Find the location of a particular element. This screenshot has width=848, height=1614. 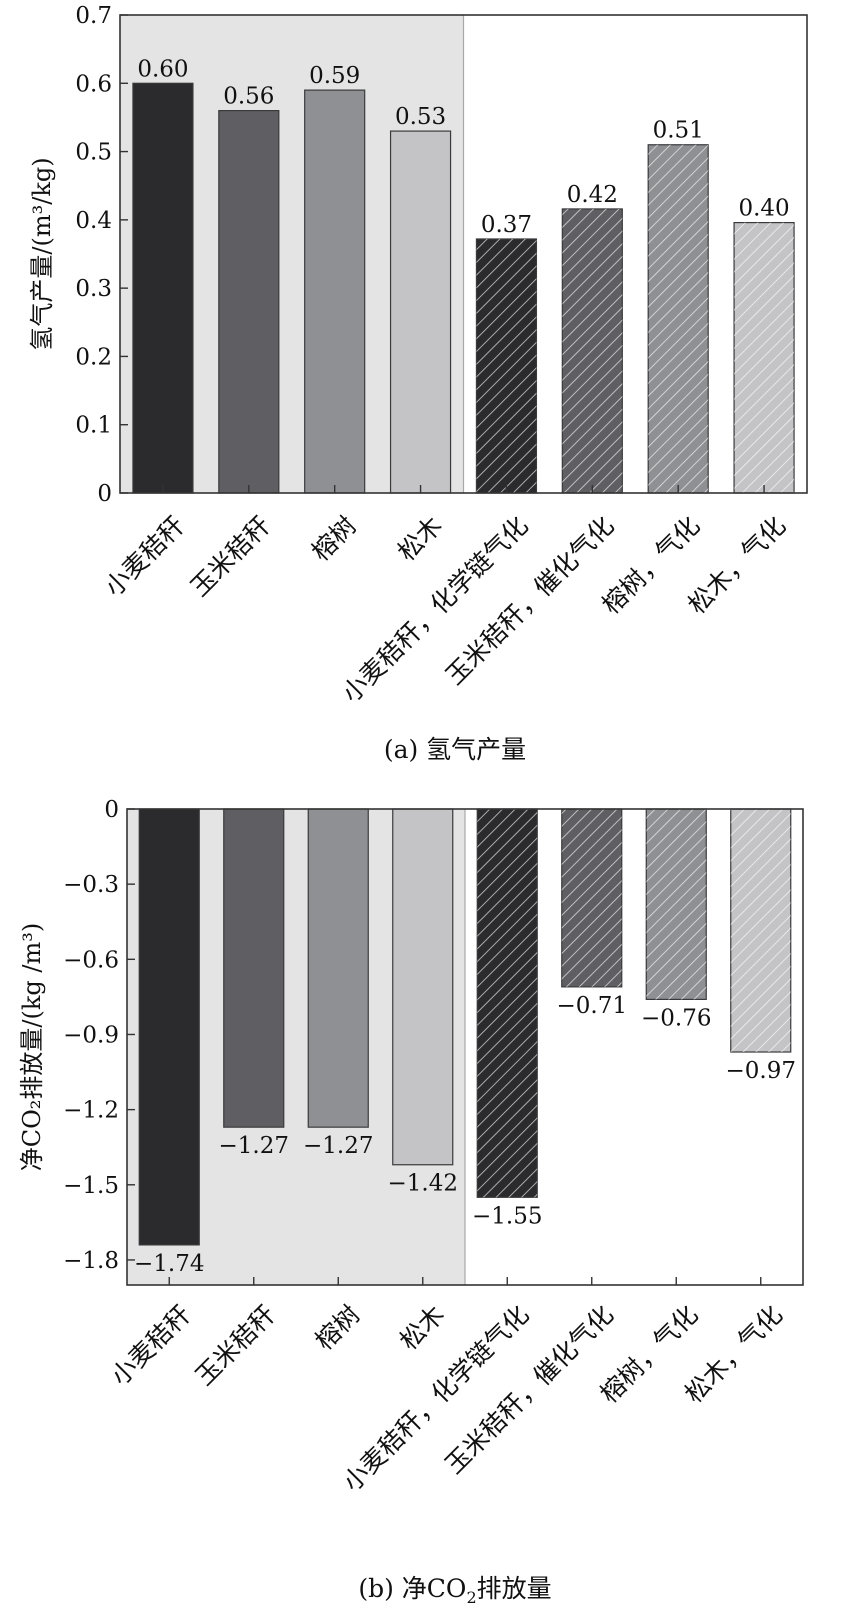

chart-a-x-axis-ticks is located at coordinates (463, 489).